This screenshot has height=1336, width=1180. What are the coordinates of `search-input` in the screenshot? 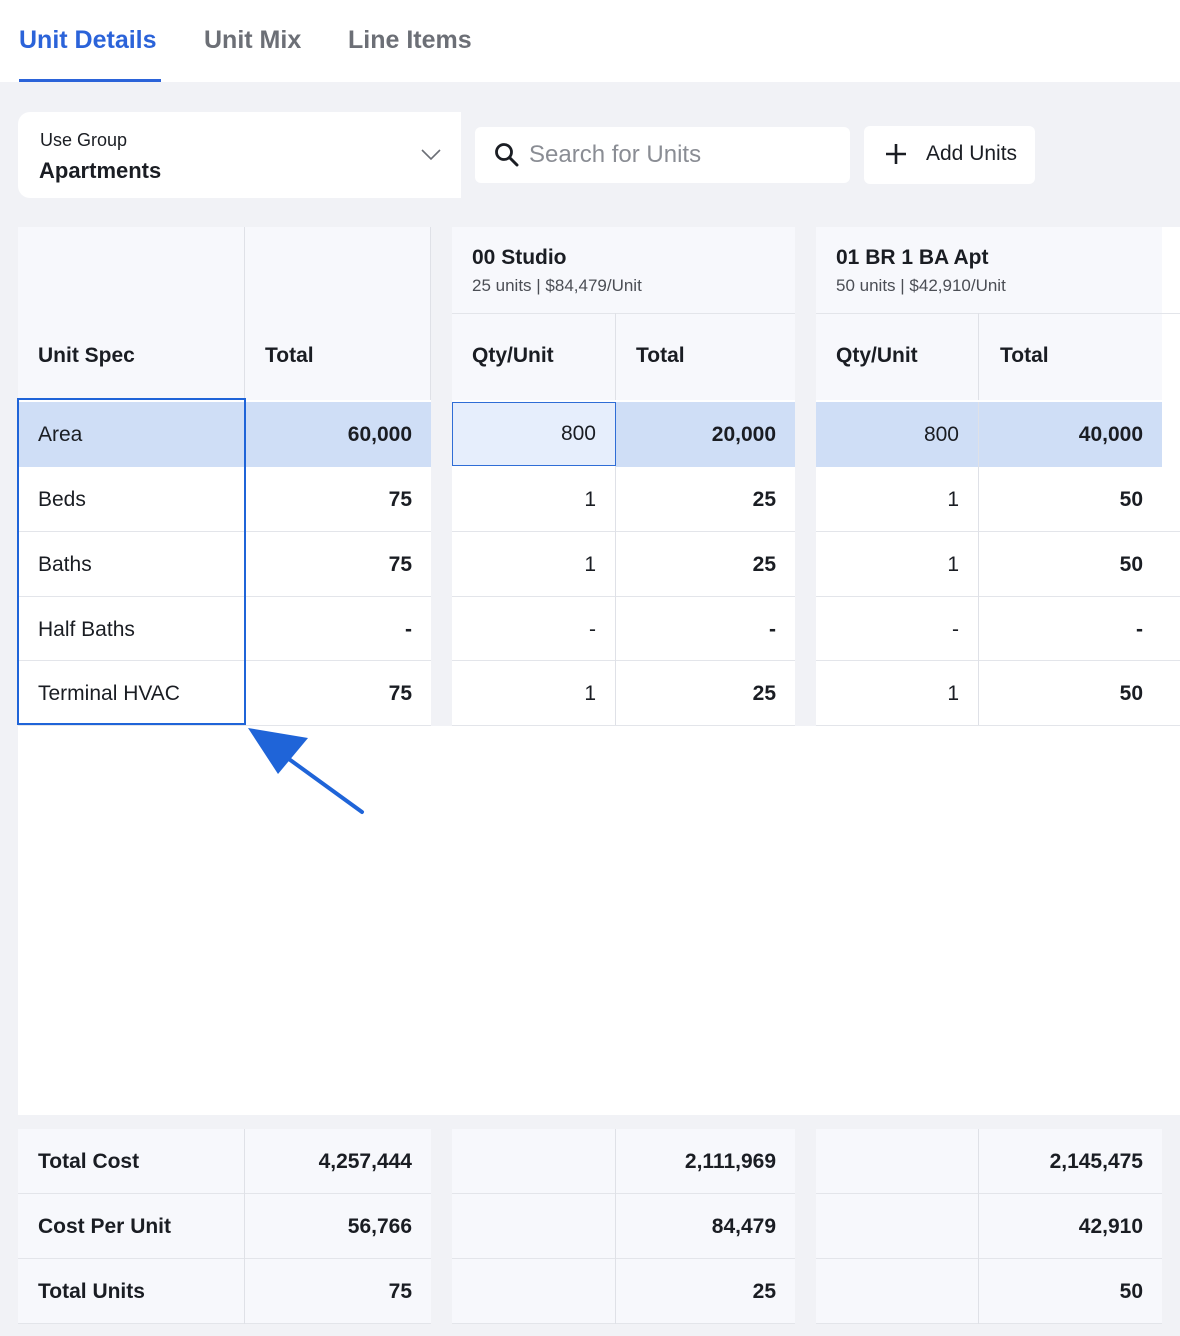 It's located at (679, 155).